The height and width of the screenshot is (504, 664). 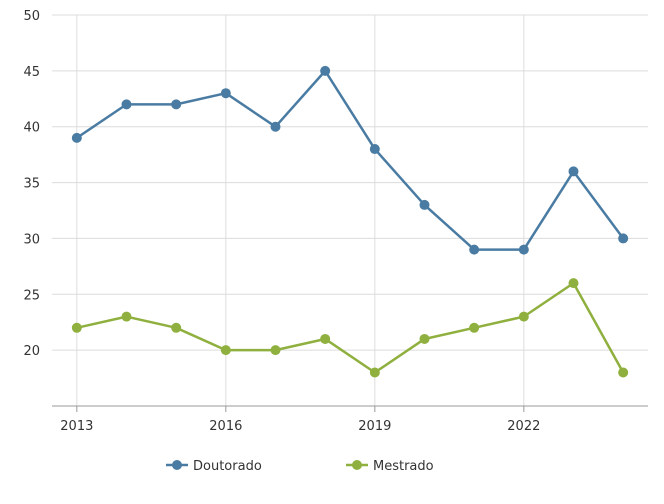 I want to click on x-tick-label: 2019, so click(x=374, y=426).